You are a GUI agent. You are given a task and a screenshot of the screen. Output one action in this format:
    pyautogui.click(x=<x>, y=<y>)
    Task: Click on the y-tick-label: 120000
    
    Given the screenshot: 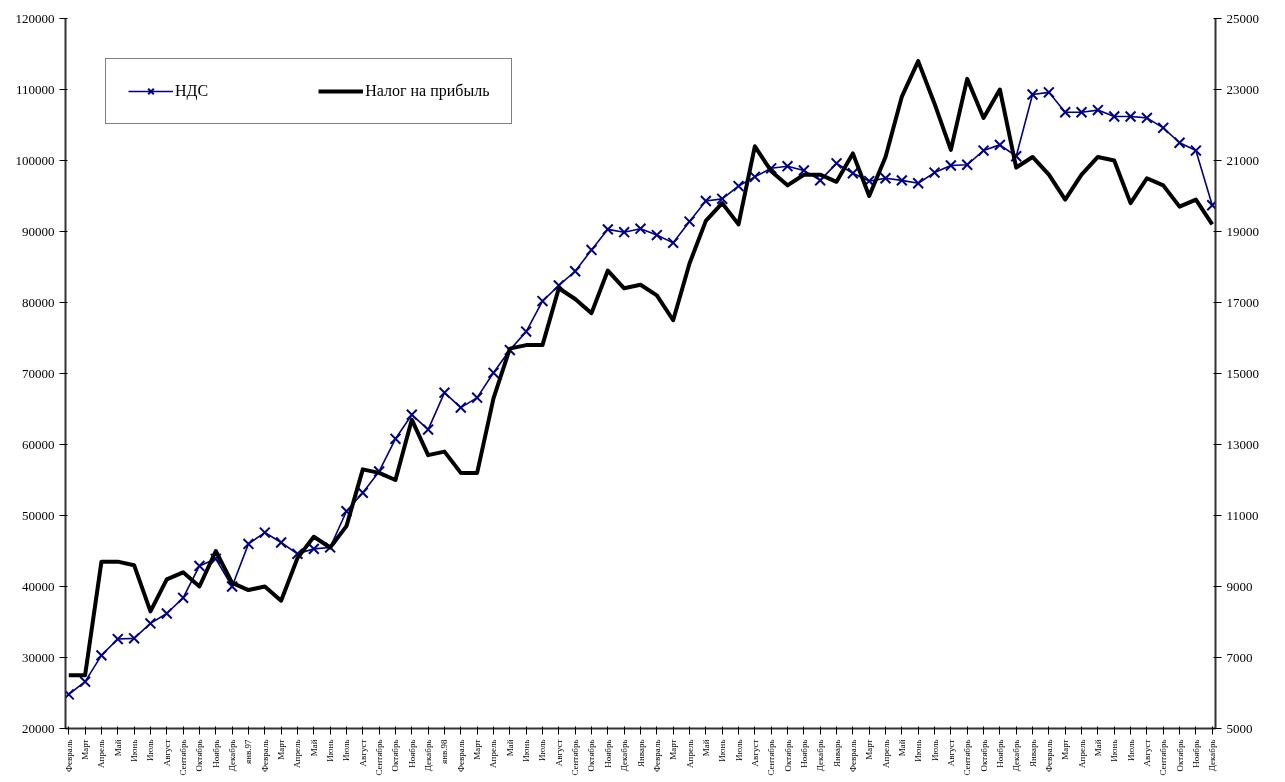 What is the action you would take?
    pyautogui.click(x=35, y=18)
    